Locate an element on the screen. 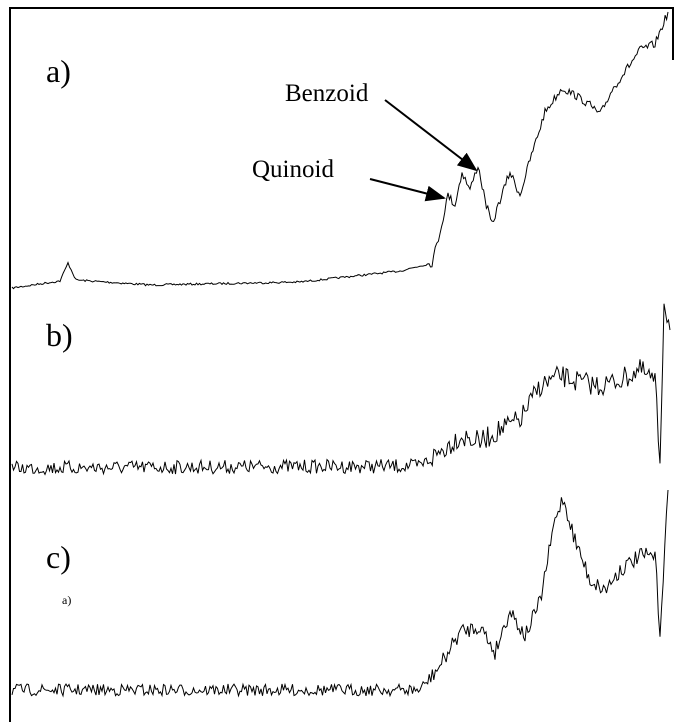 The height and width of the screenshot is (722, 675). panel-label: c) is located at coordinates (58, 557).